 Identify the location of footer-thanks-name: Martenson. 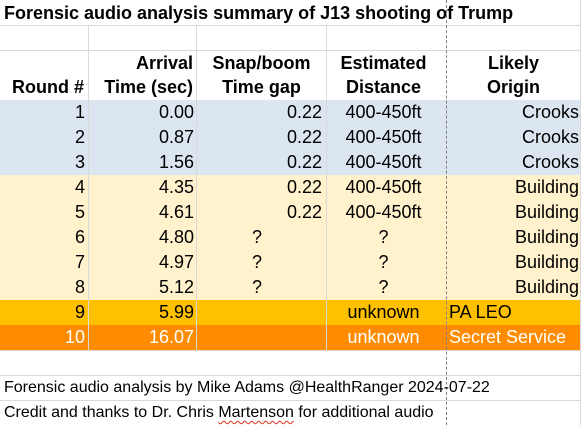
(256, 412).